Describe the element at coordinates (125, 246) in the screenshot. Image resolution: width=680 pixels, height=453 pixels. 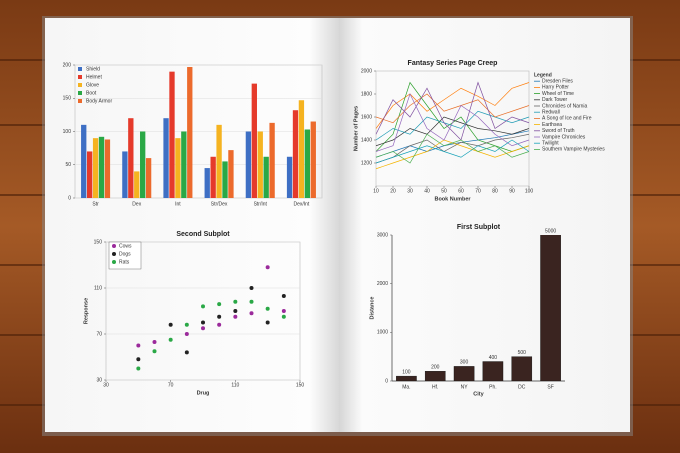
I see `legend-label: Cows` at that location.